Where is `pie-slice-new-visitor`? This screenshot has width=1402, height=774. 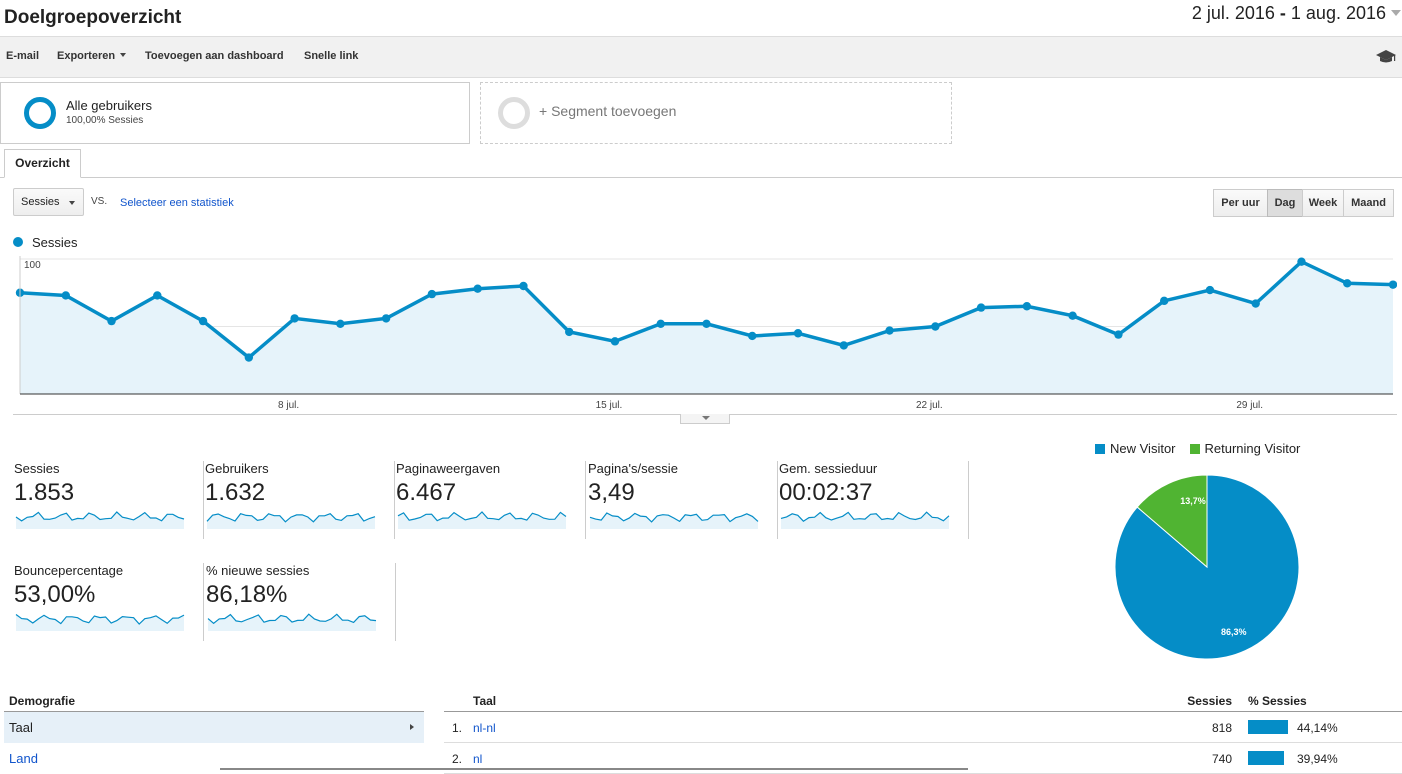 pie-slice-new-visitor is located at coordinates (1207, 567).